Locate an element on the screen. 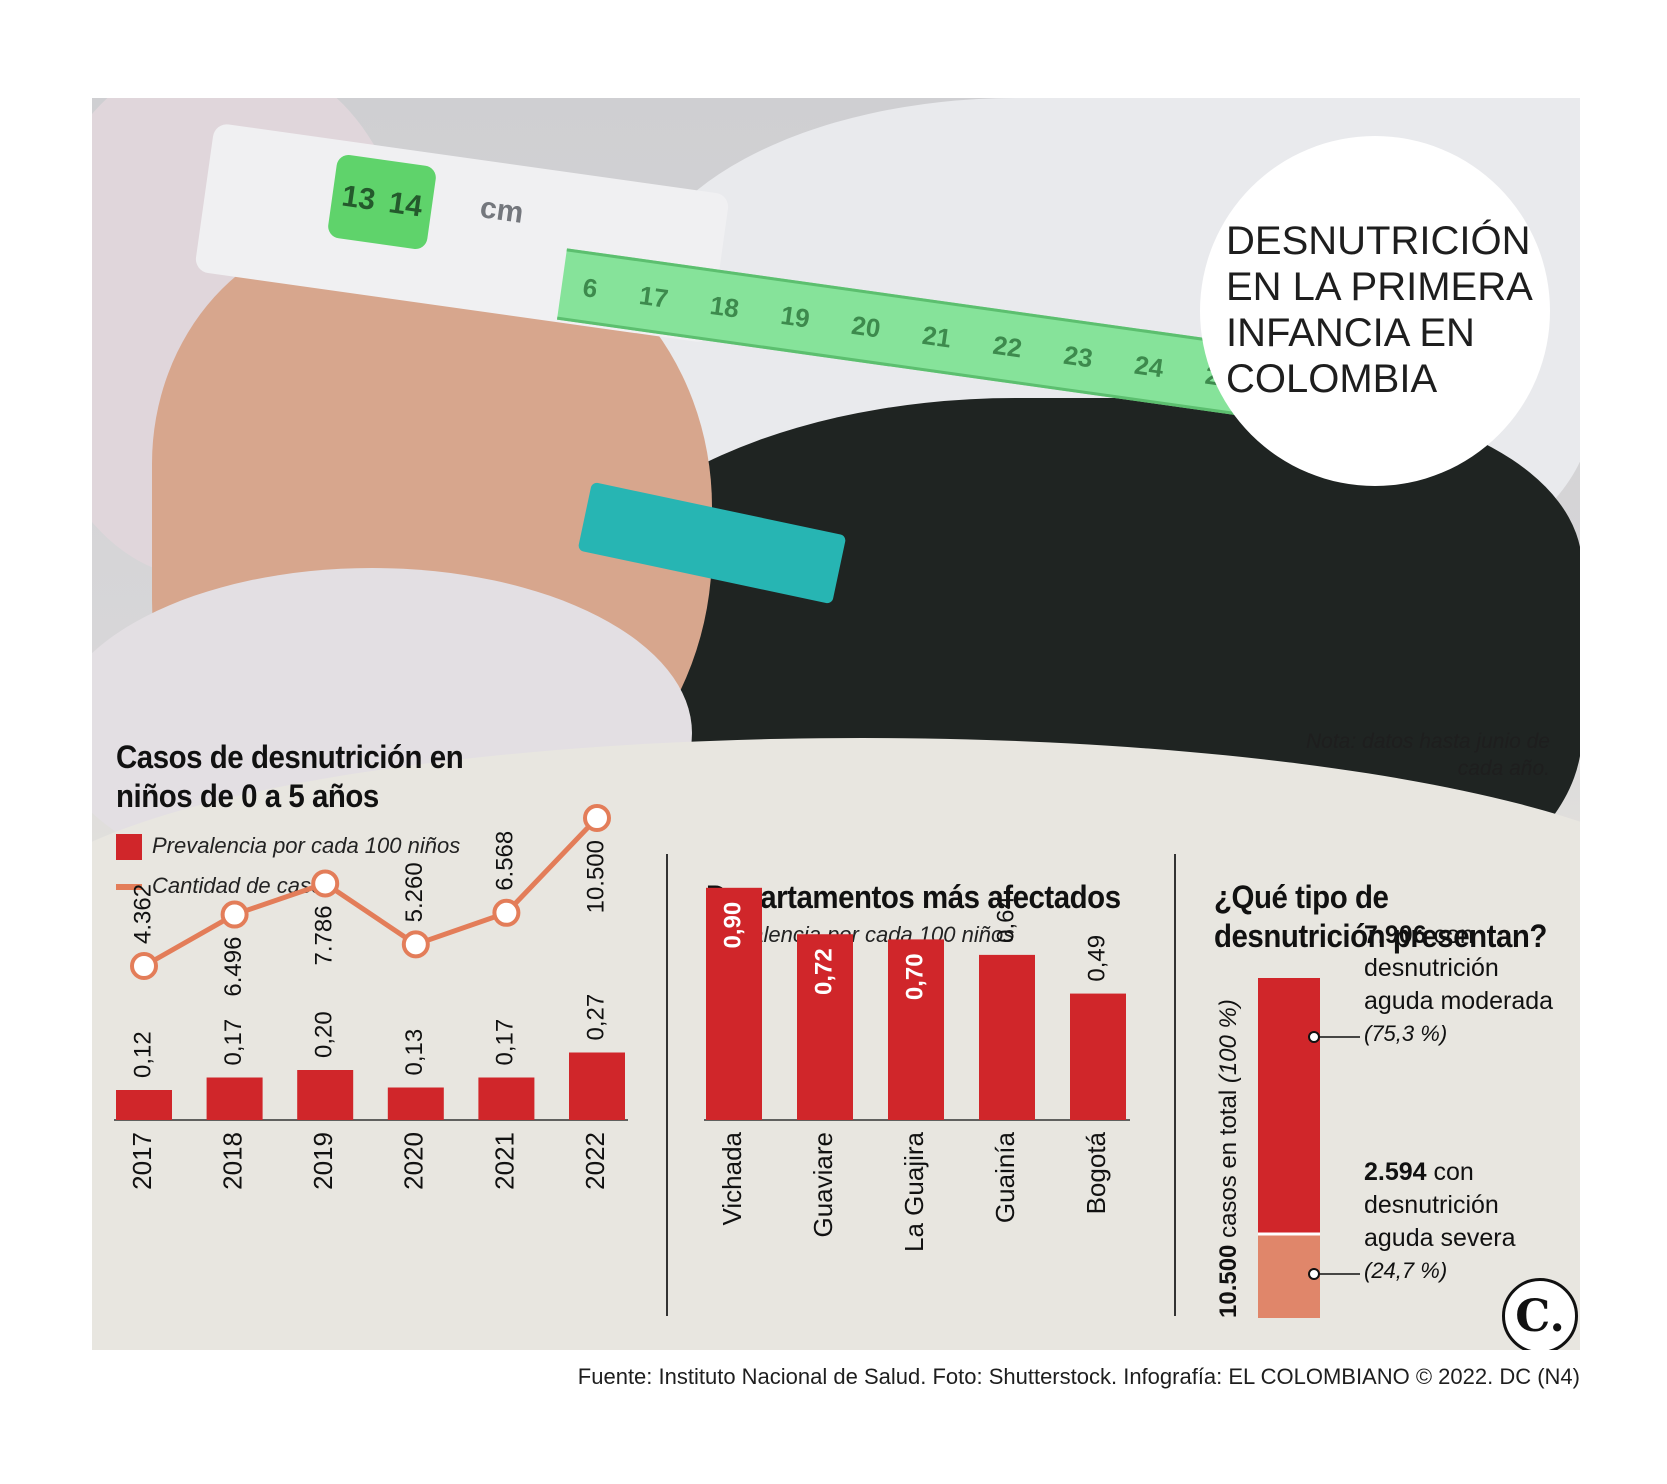  chart3-annotation-pct: (75,3 %) is located at coordinates (1405, 1033).